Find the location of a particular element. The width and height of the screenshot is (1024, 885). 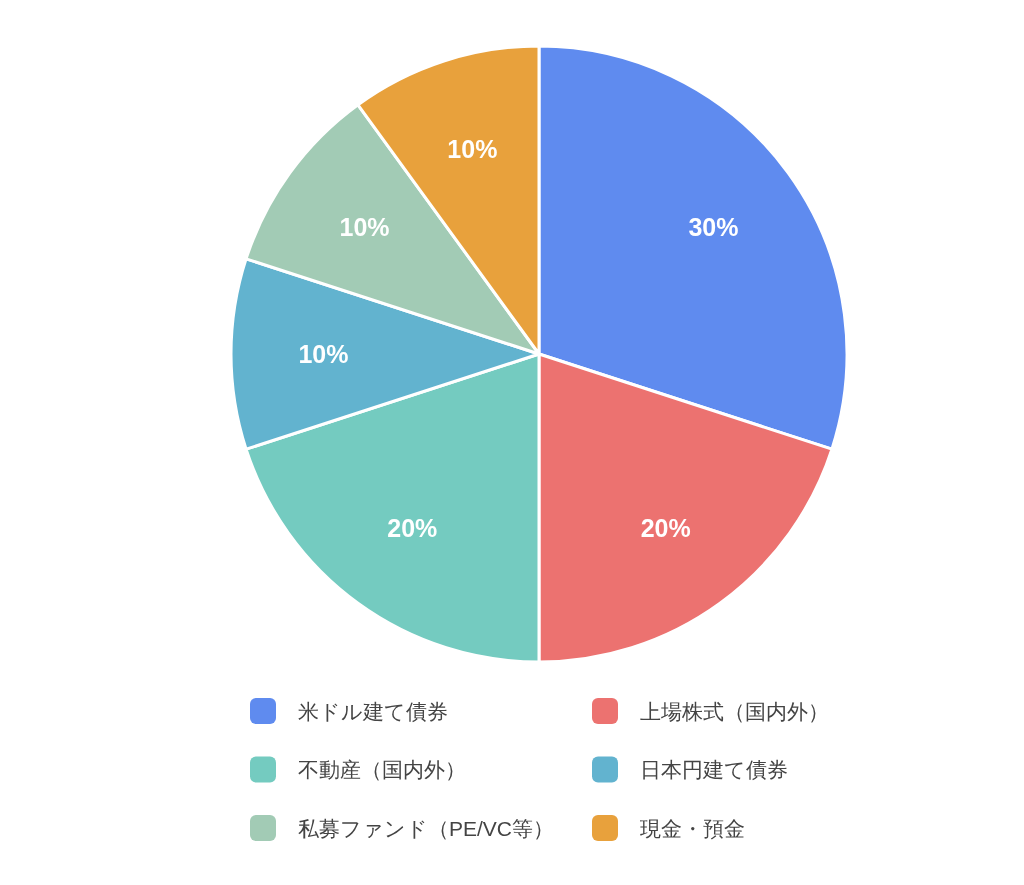

data-label: 30% is located at coordinates (713, 227).